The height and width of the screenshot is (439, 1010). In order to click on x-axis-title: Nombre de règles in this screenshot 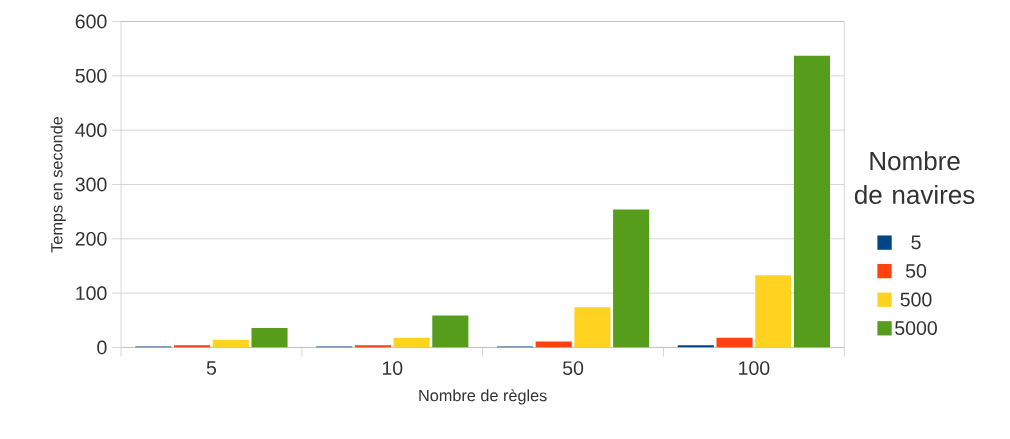, I will do `click(483, 397)`.